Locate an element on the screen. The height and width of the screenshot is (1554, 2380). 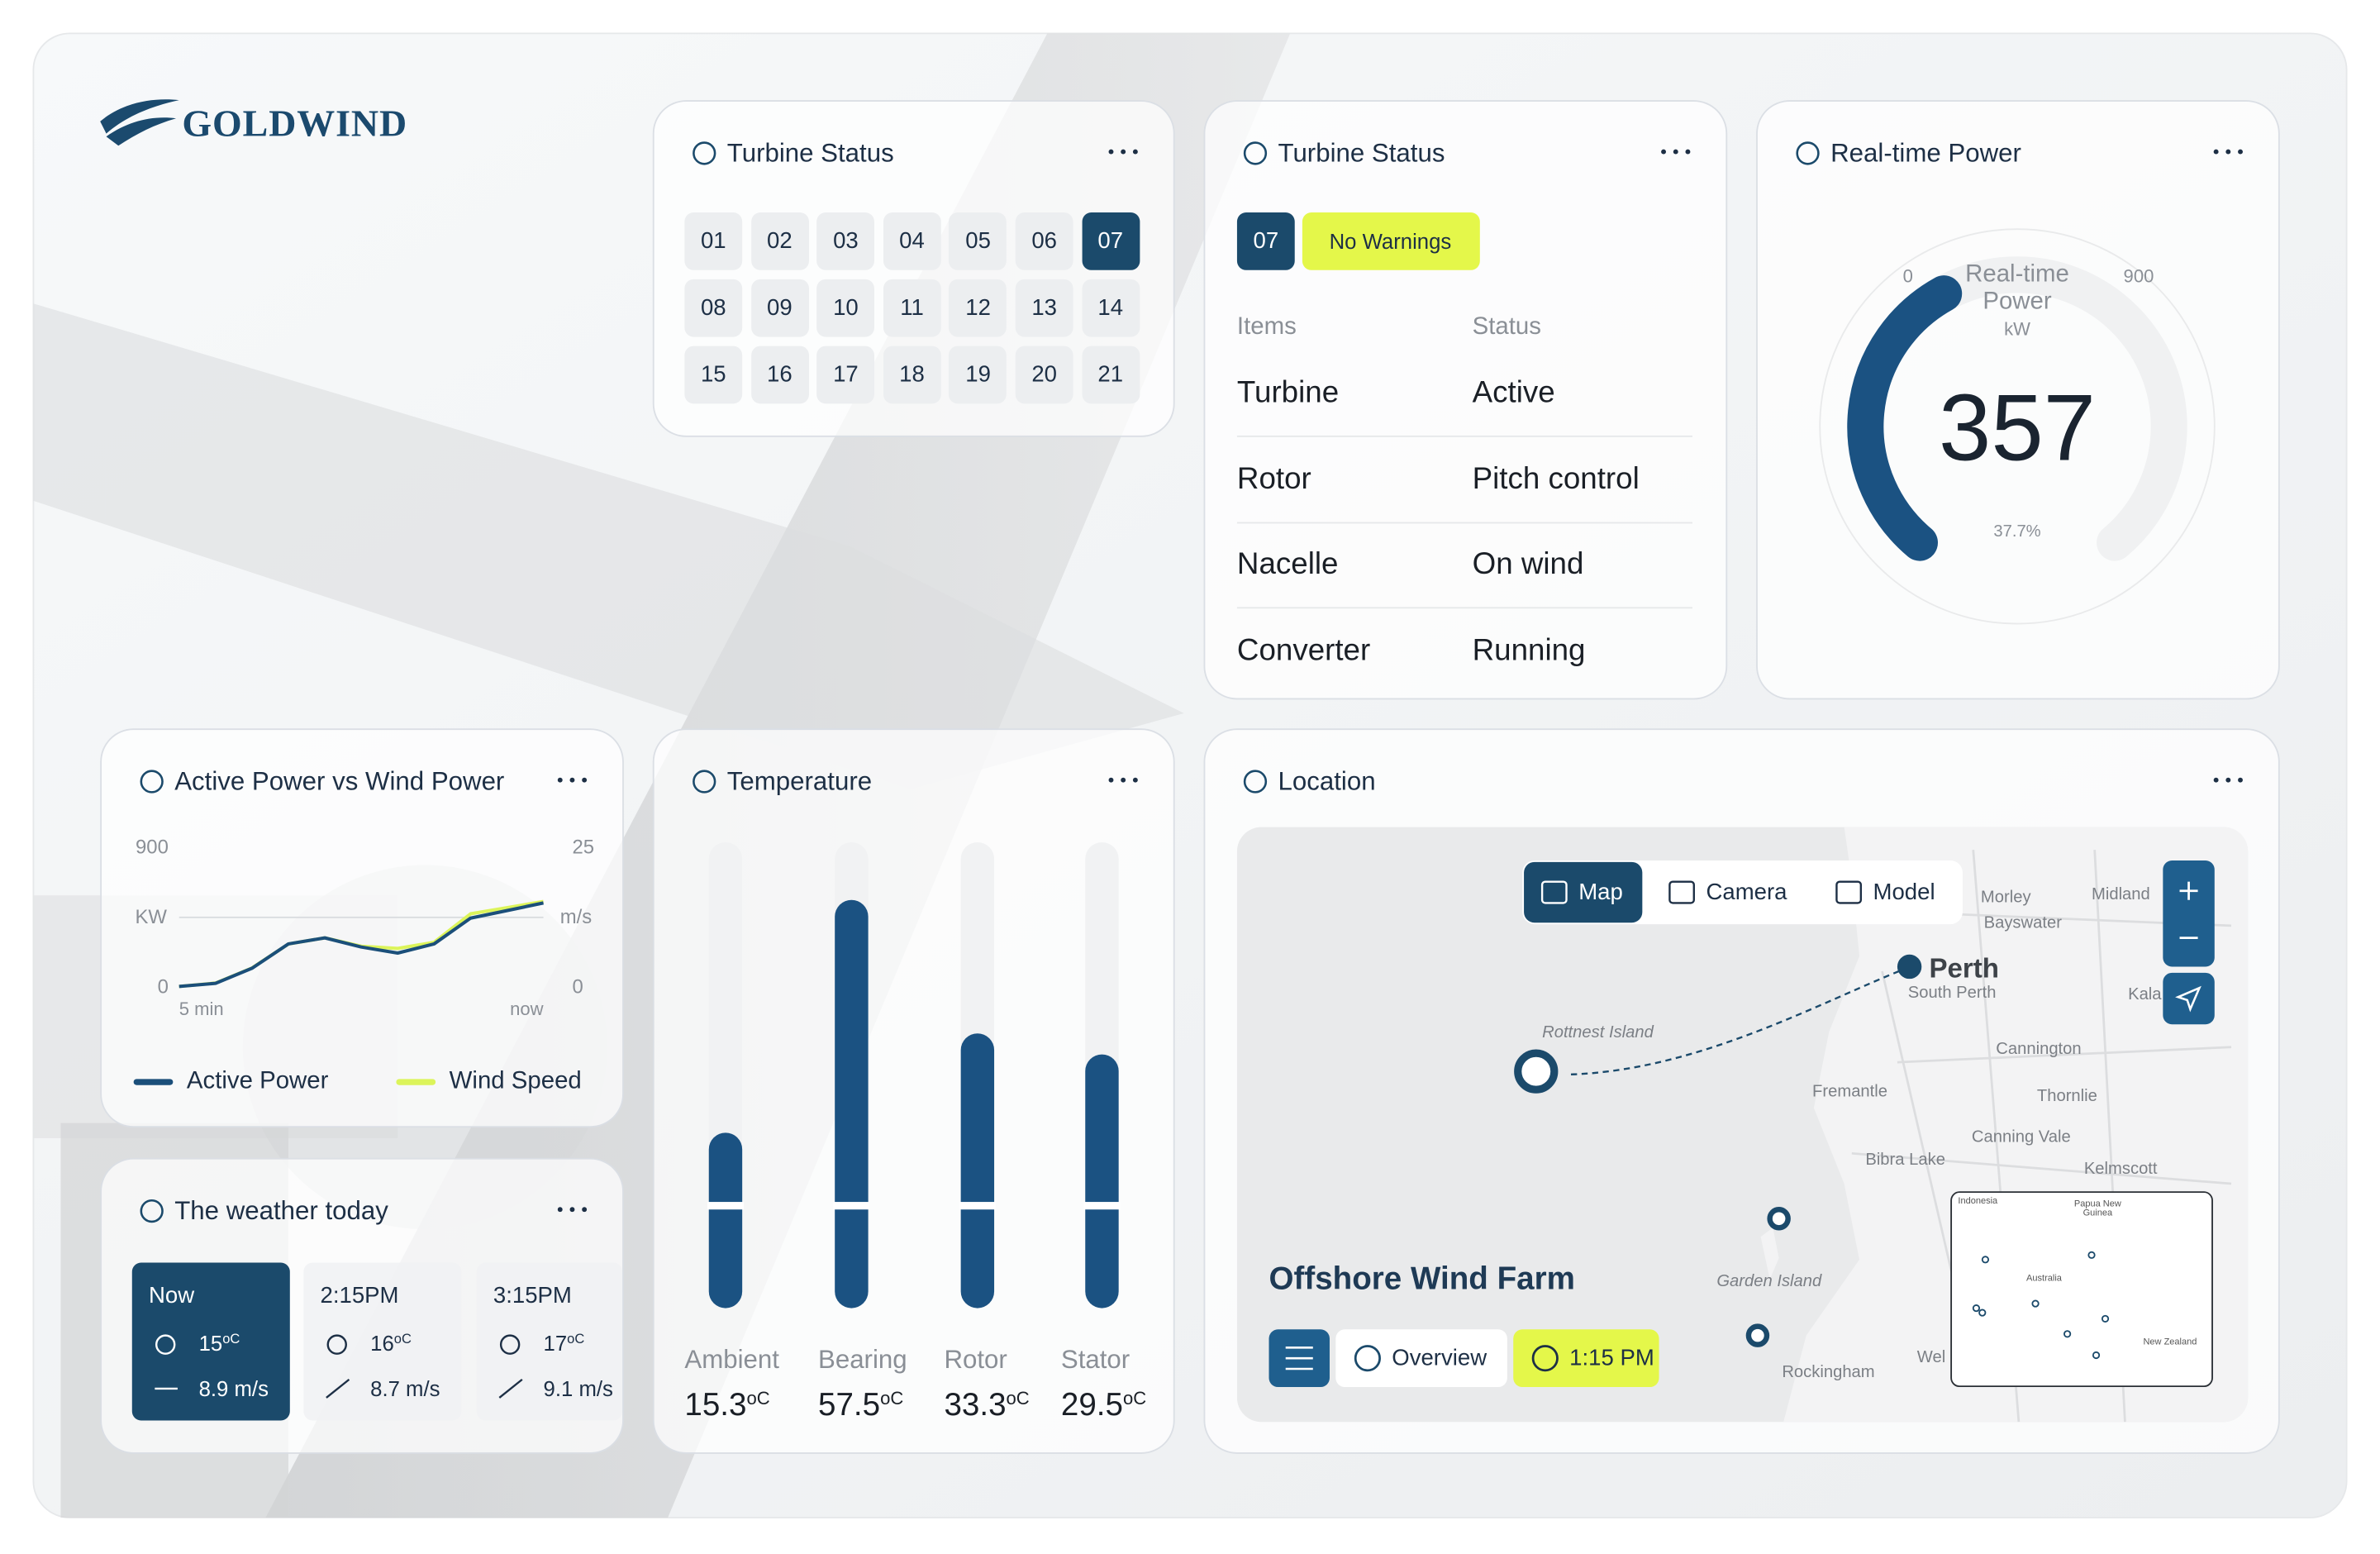
map-label: Kala is located at coordinates (2145, 994).